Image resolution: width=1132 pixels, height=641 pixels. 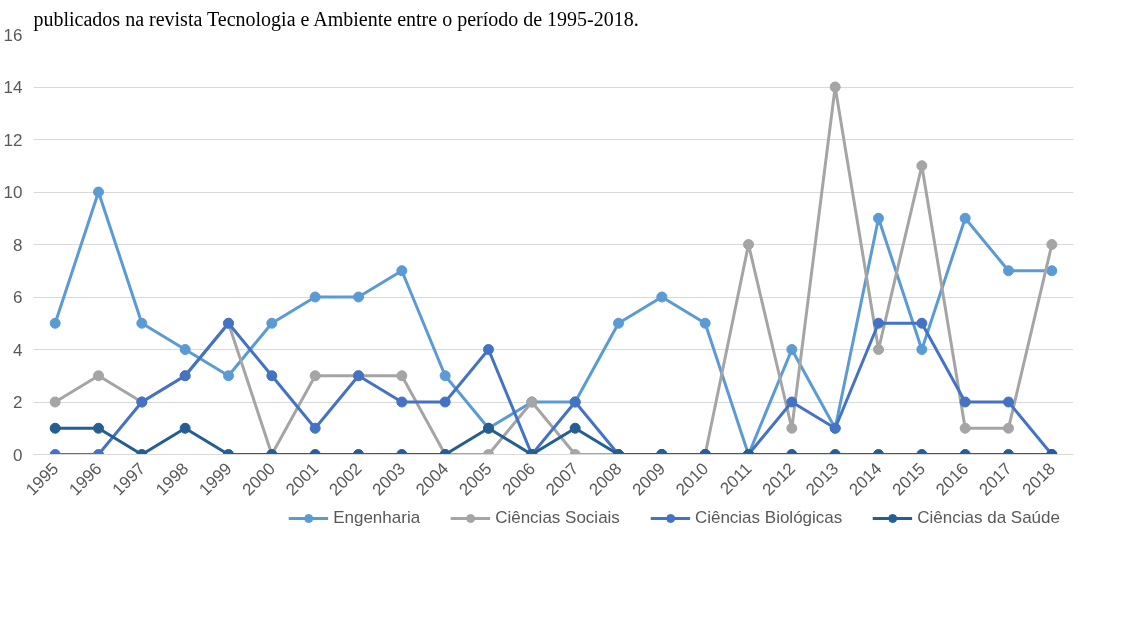 What do you see at coordinates (18, 350) in the screenshot?
I see `y-tick-label: 4` at bounding box center [18, 350].